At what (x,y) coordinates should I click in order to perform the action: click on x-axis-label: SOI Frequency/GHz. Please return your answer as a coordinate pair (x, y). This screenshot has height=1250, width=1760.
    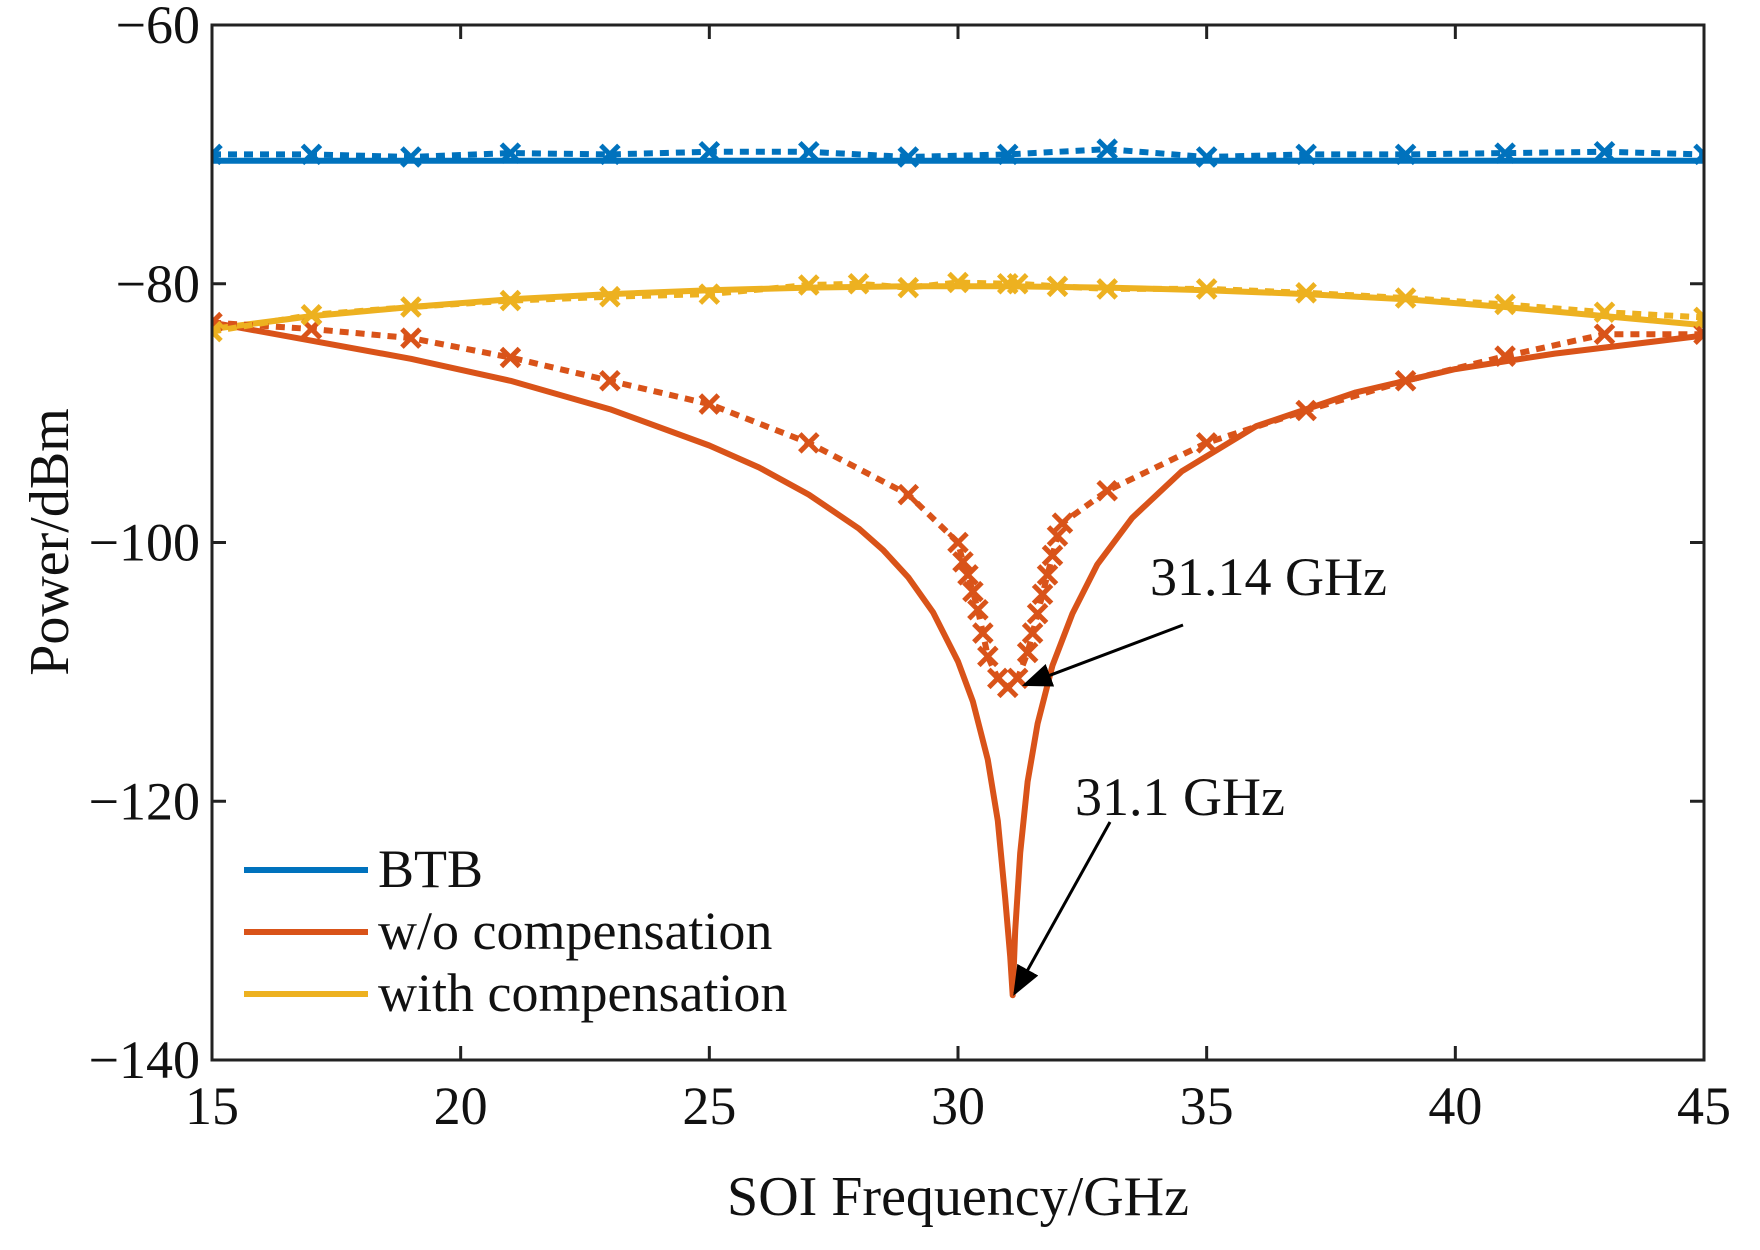
    Looking at the image, I should click on (958, 1197).